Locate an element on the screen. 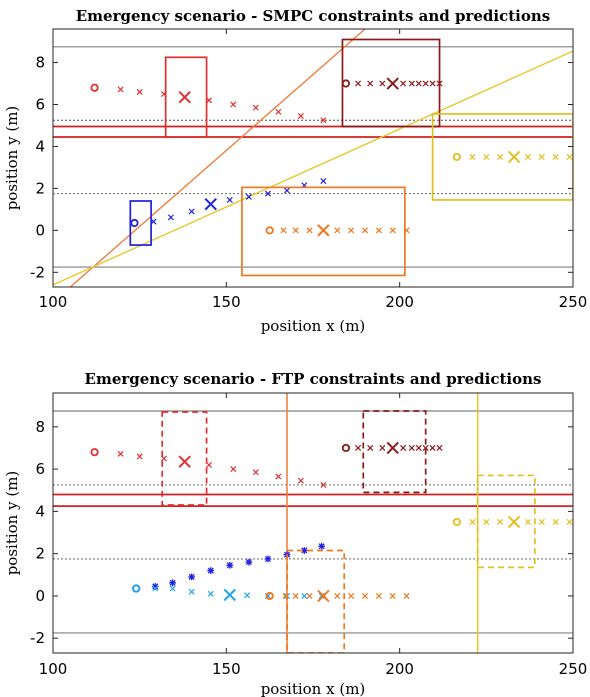 This screenshot has width=590, height=697. y-tick-label: 2 is located at coordinates (40, 554).